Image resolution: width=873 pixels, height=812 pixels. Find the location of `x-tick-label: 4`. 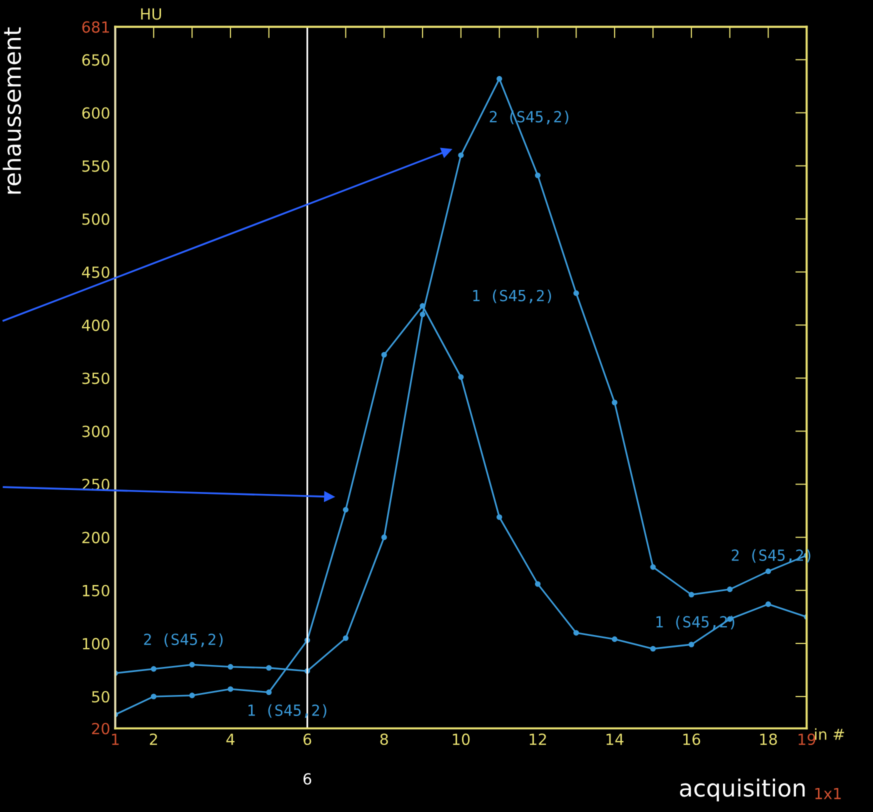

x-tick-label: 4 is located at coordinates (230, 739).